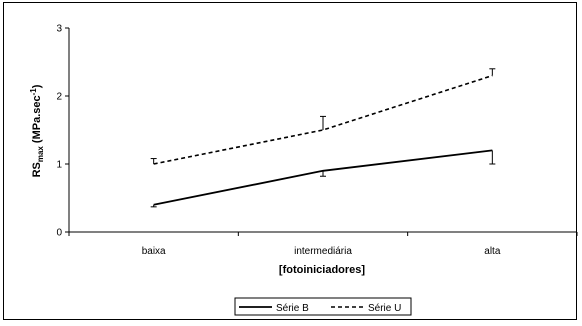  I want to click on y-tick-label: 2, so click(59, 97).